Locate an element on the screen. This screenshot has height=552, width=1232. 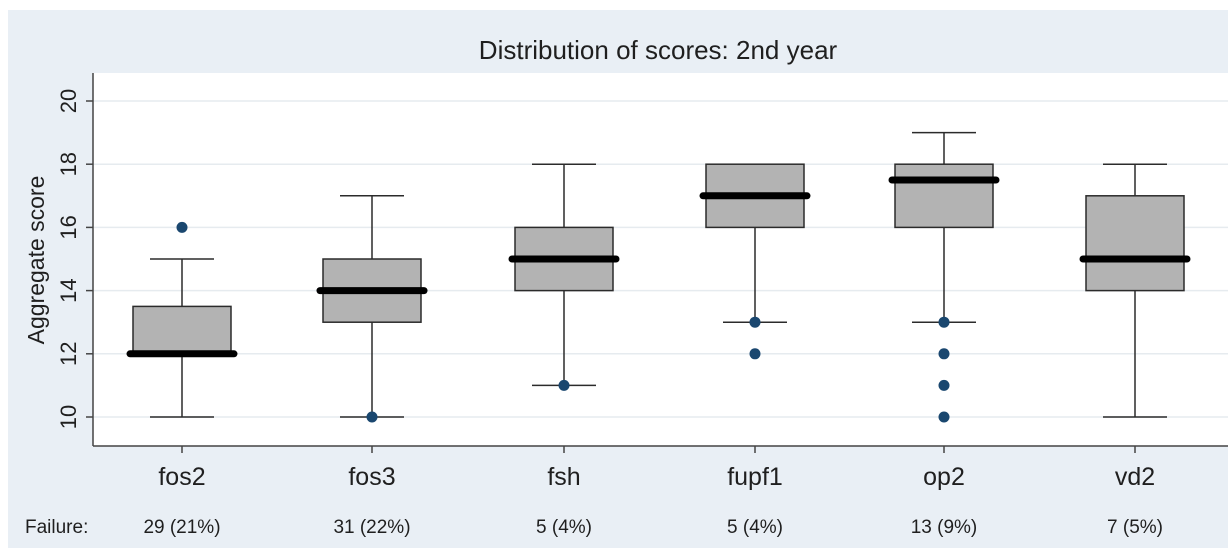
chart-title: Distribution of scores: 2nd year is located at coordinates (658, 50).